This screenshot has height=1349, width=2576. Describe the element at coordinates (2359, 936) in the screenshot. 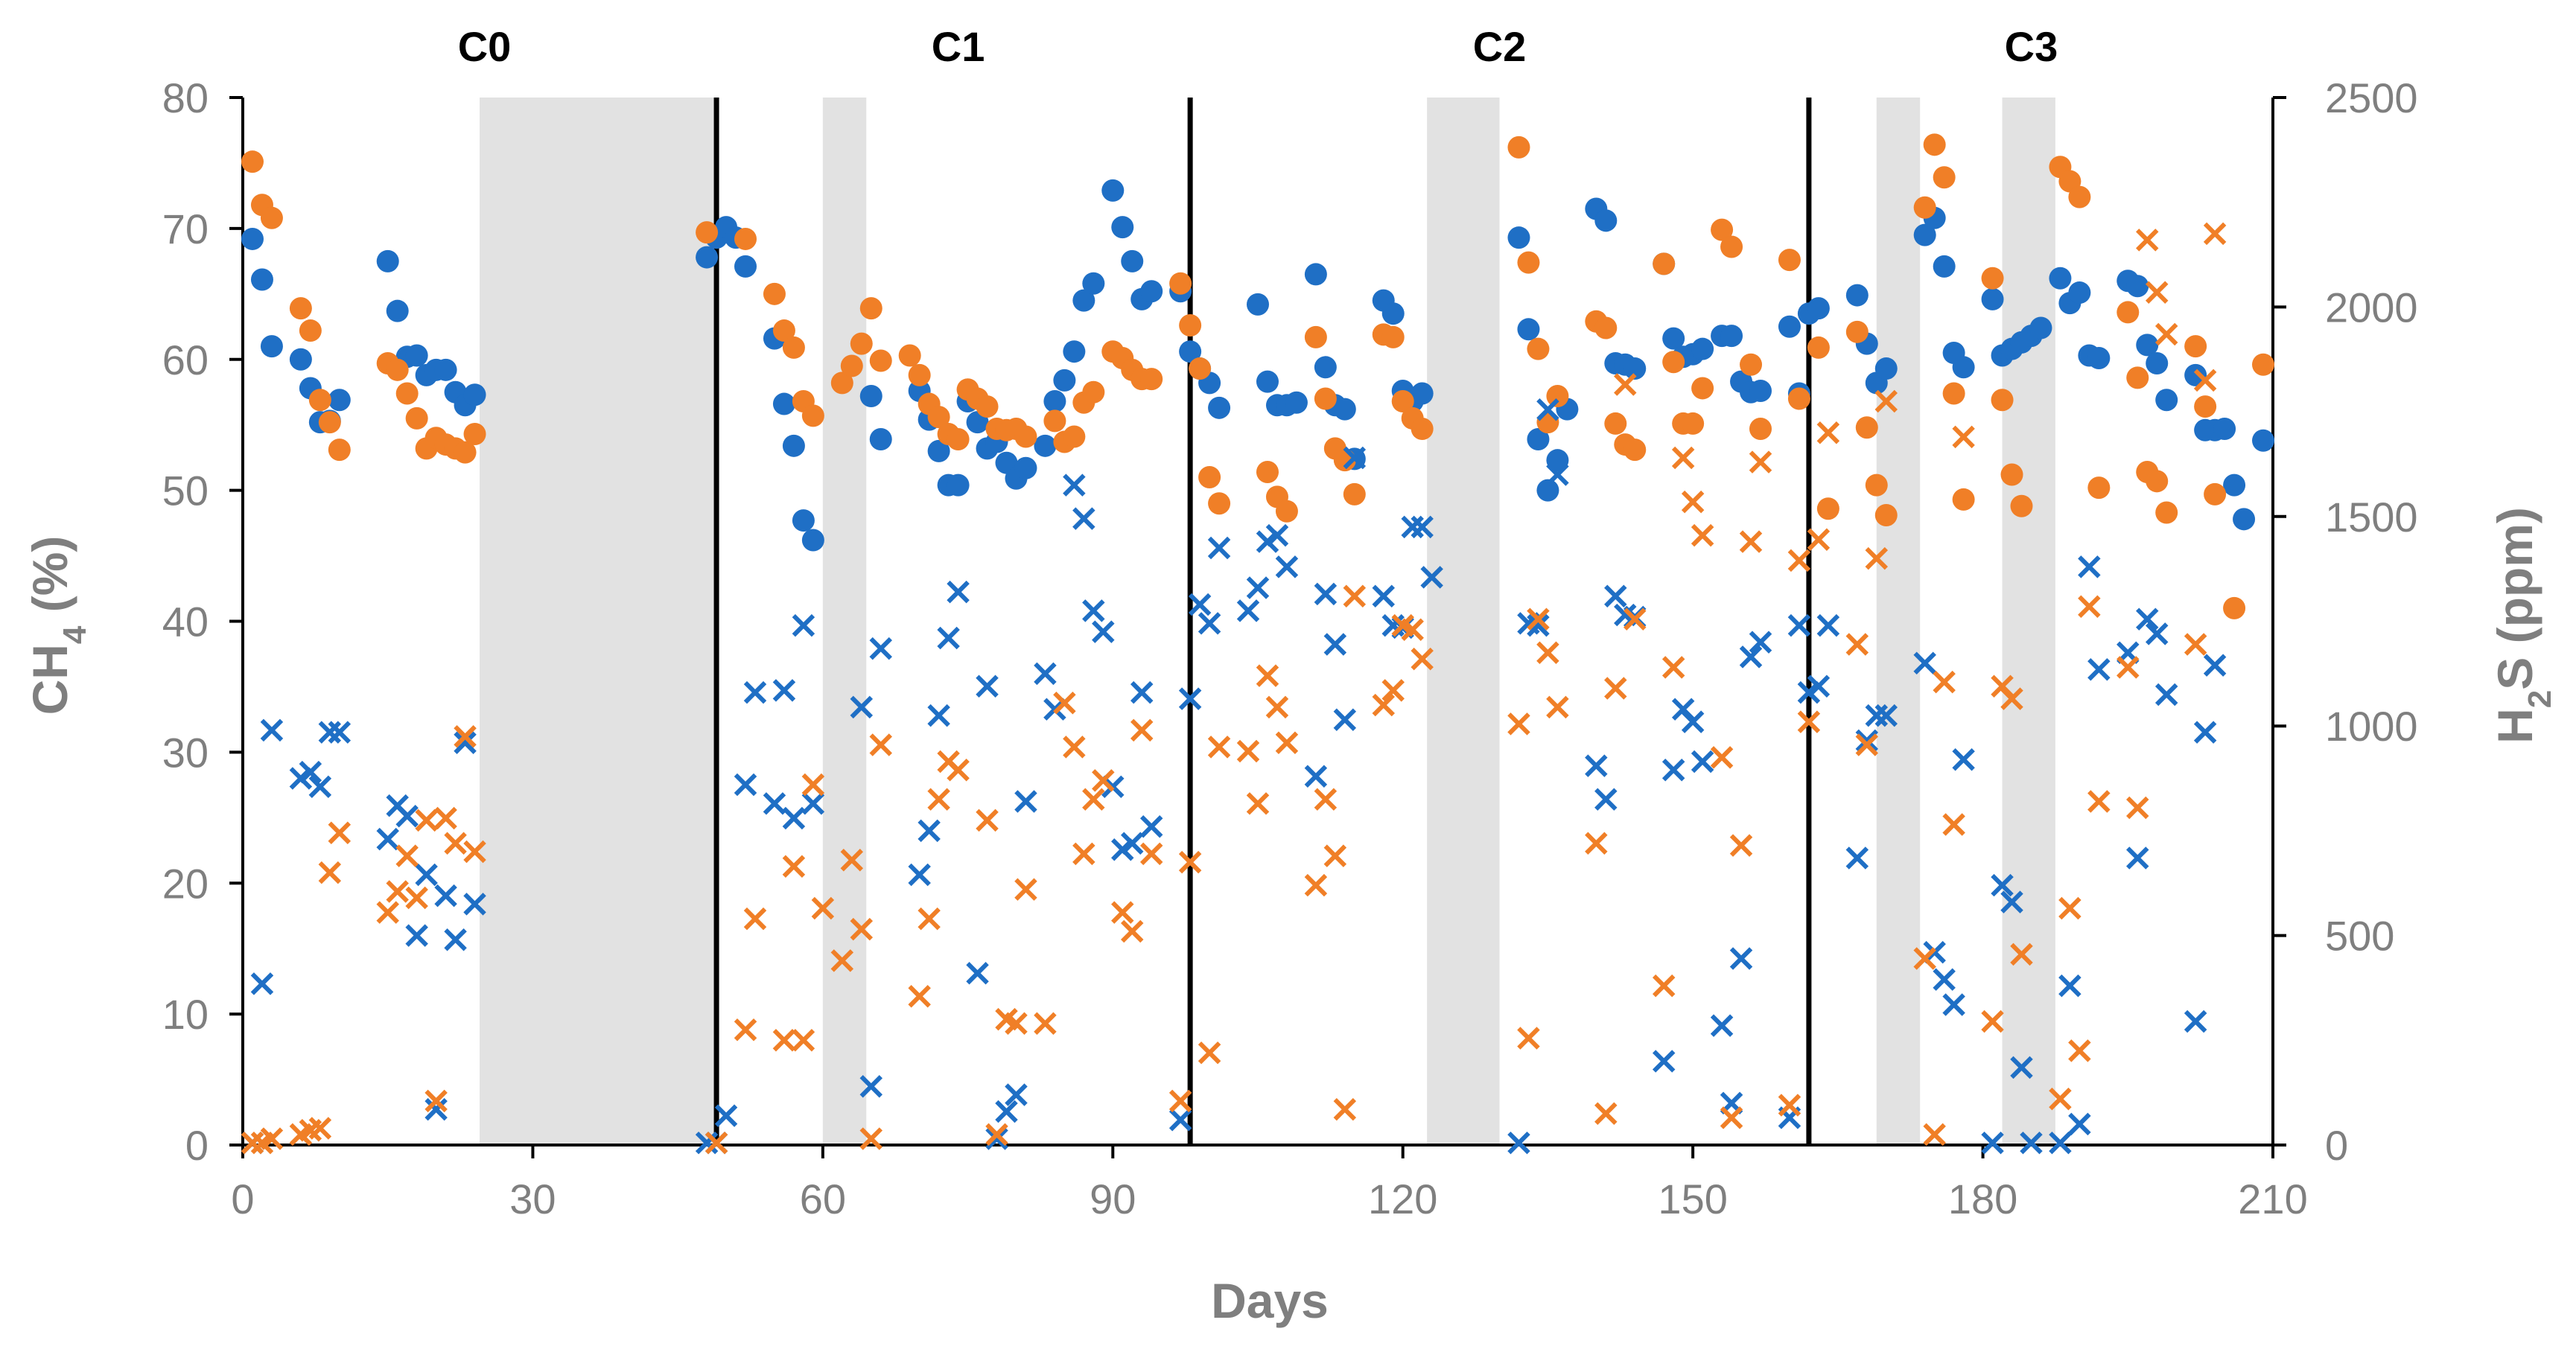

I see `y-right-tick-label: 500` at that location.